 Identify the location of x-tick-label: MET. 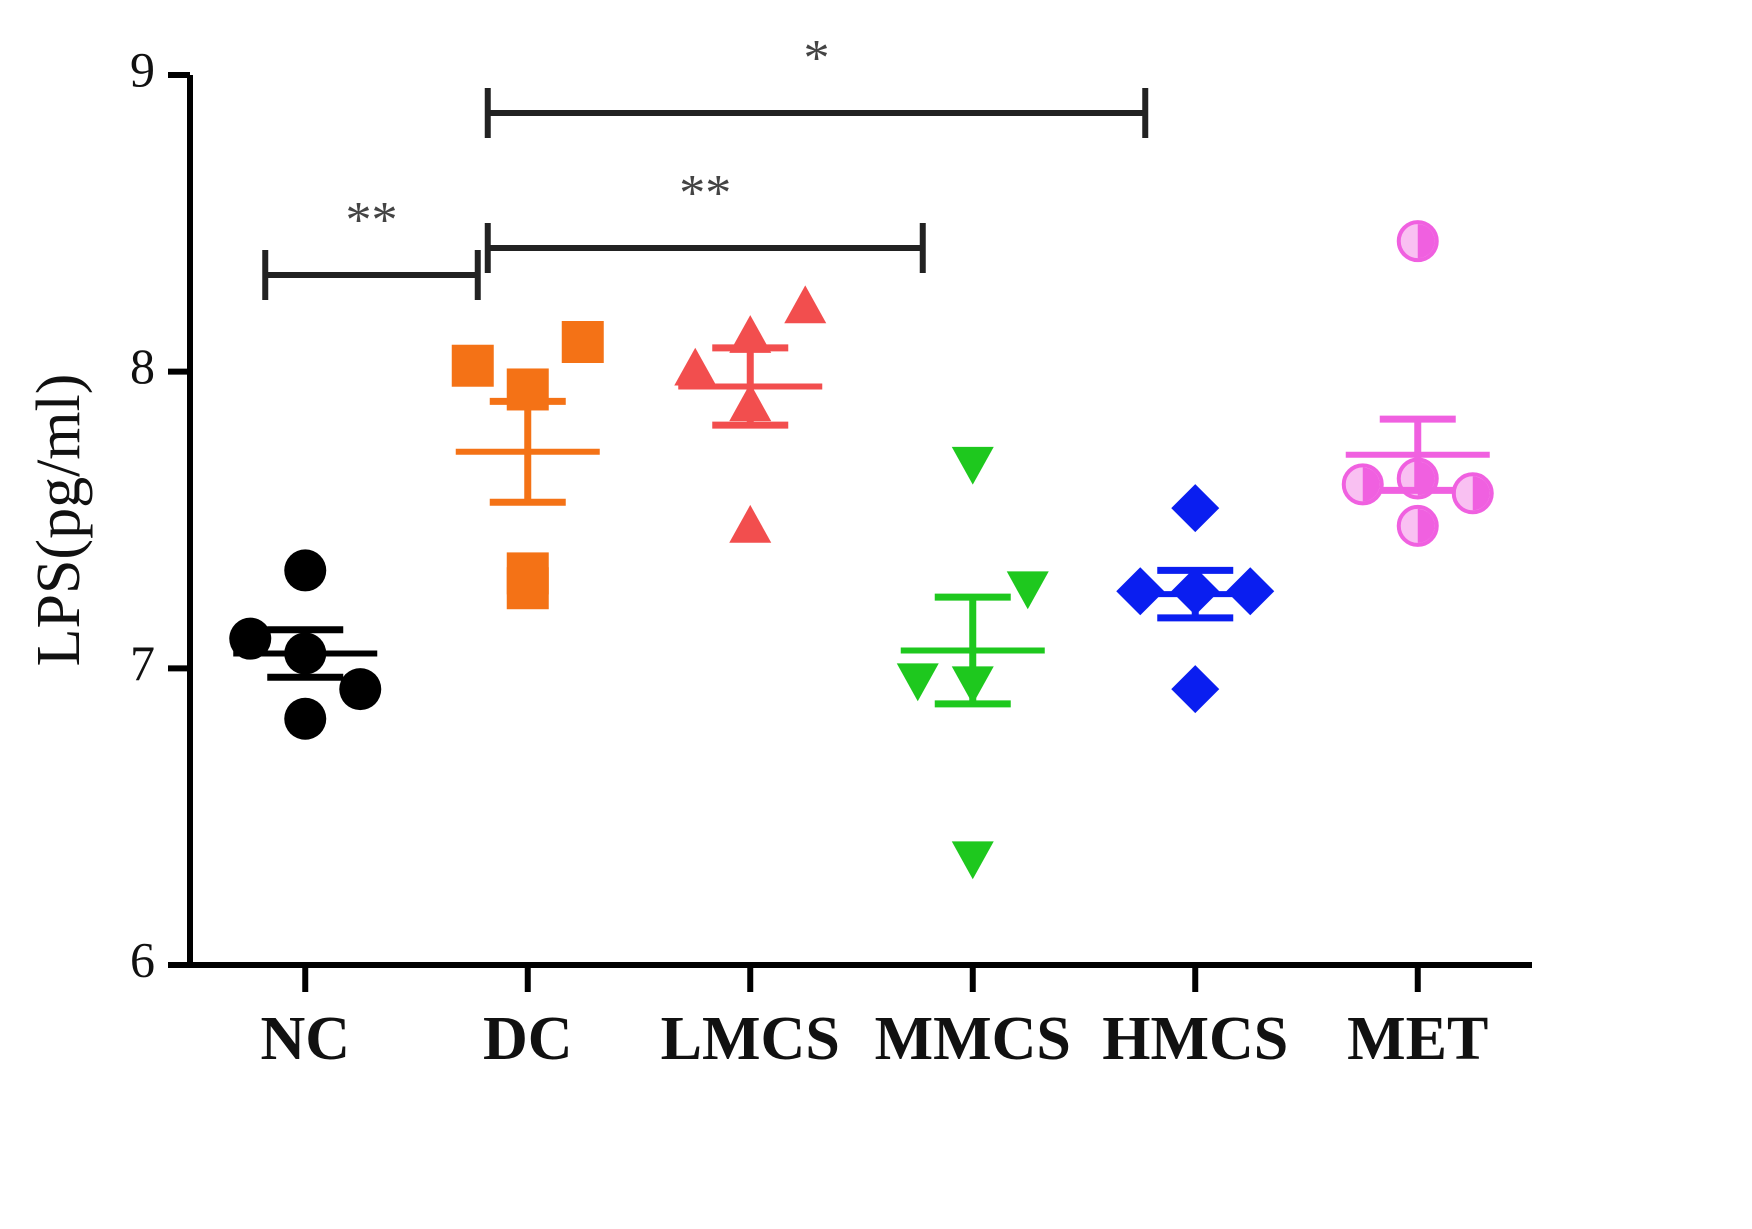
(1417, 1039).